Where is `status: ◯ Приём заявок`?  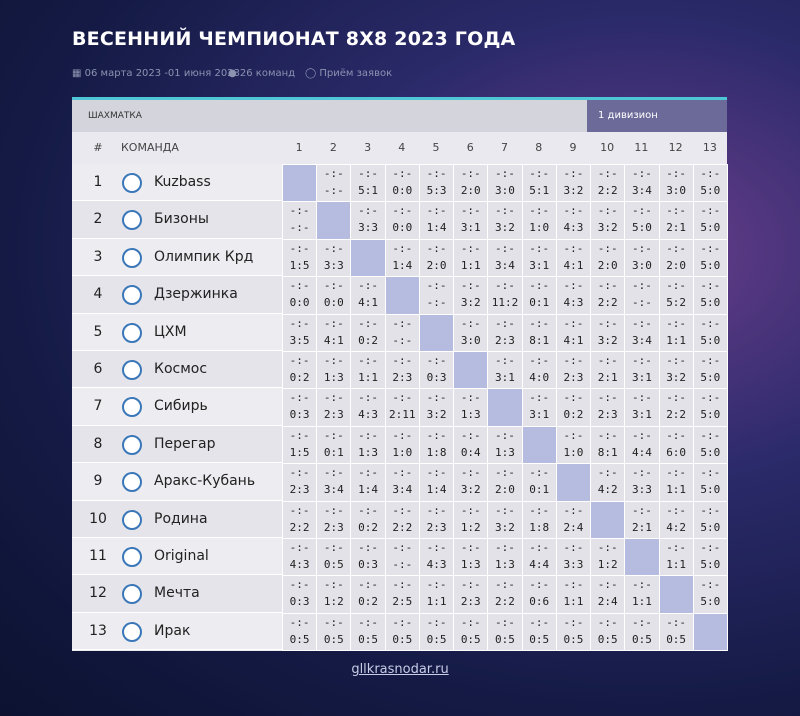
status: ◯ Приём заявок is located at coordinates (349, 73).